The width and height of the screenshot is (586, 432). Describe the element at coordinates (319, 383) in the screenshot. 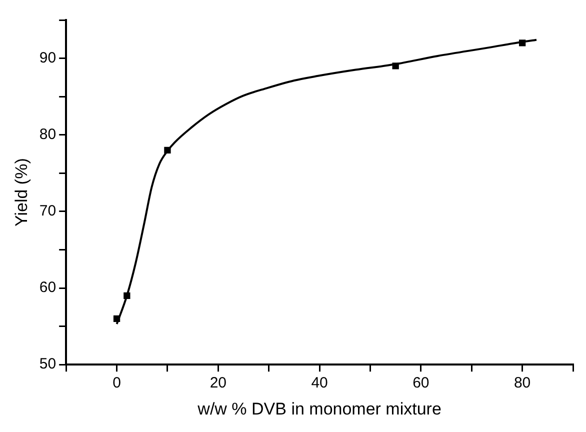

I see `x-tick-label: 40` at that location.